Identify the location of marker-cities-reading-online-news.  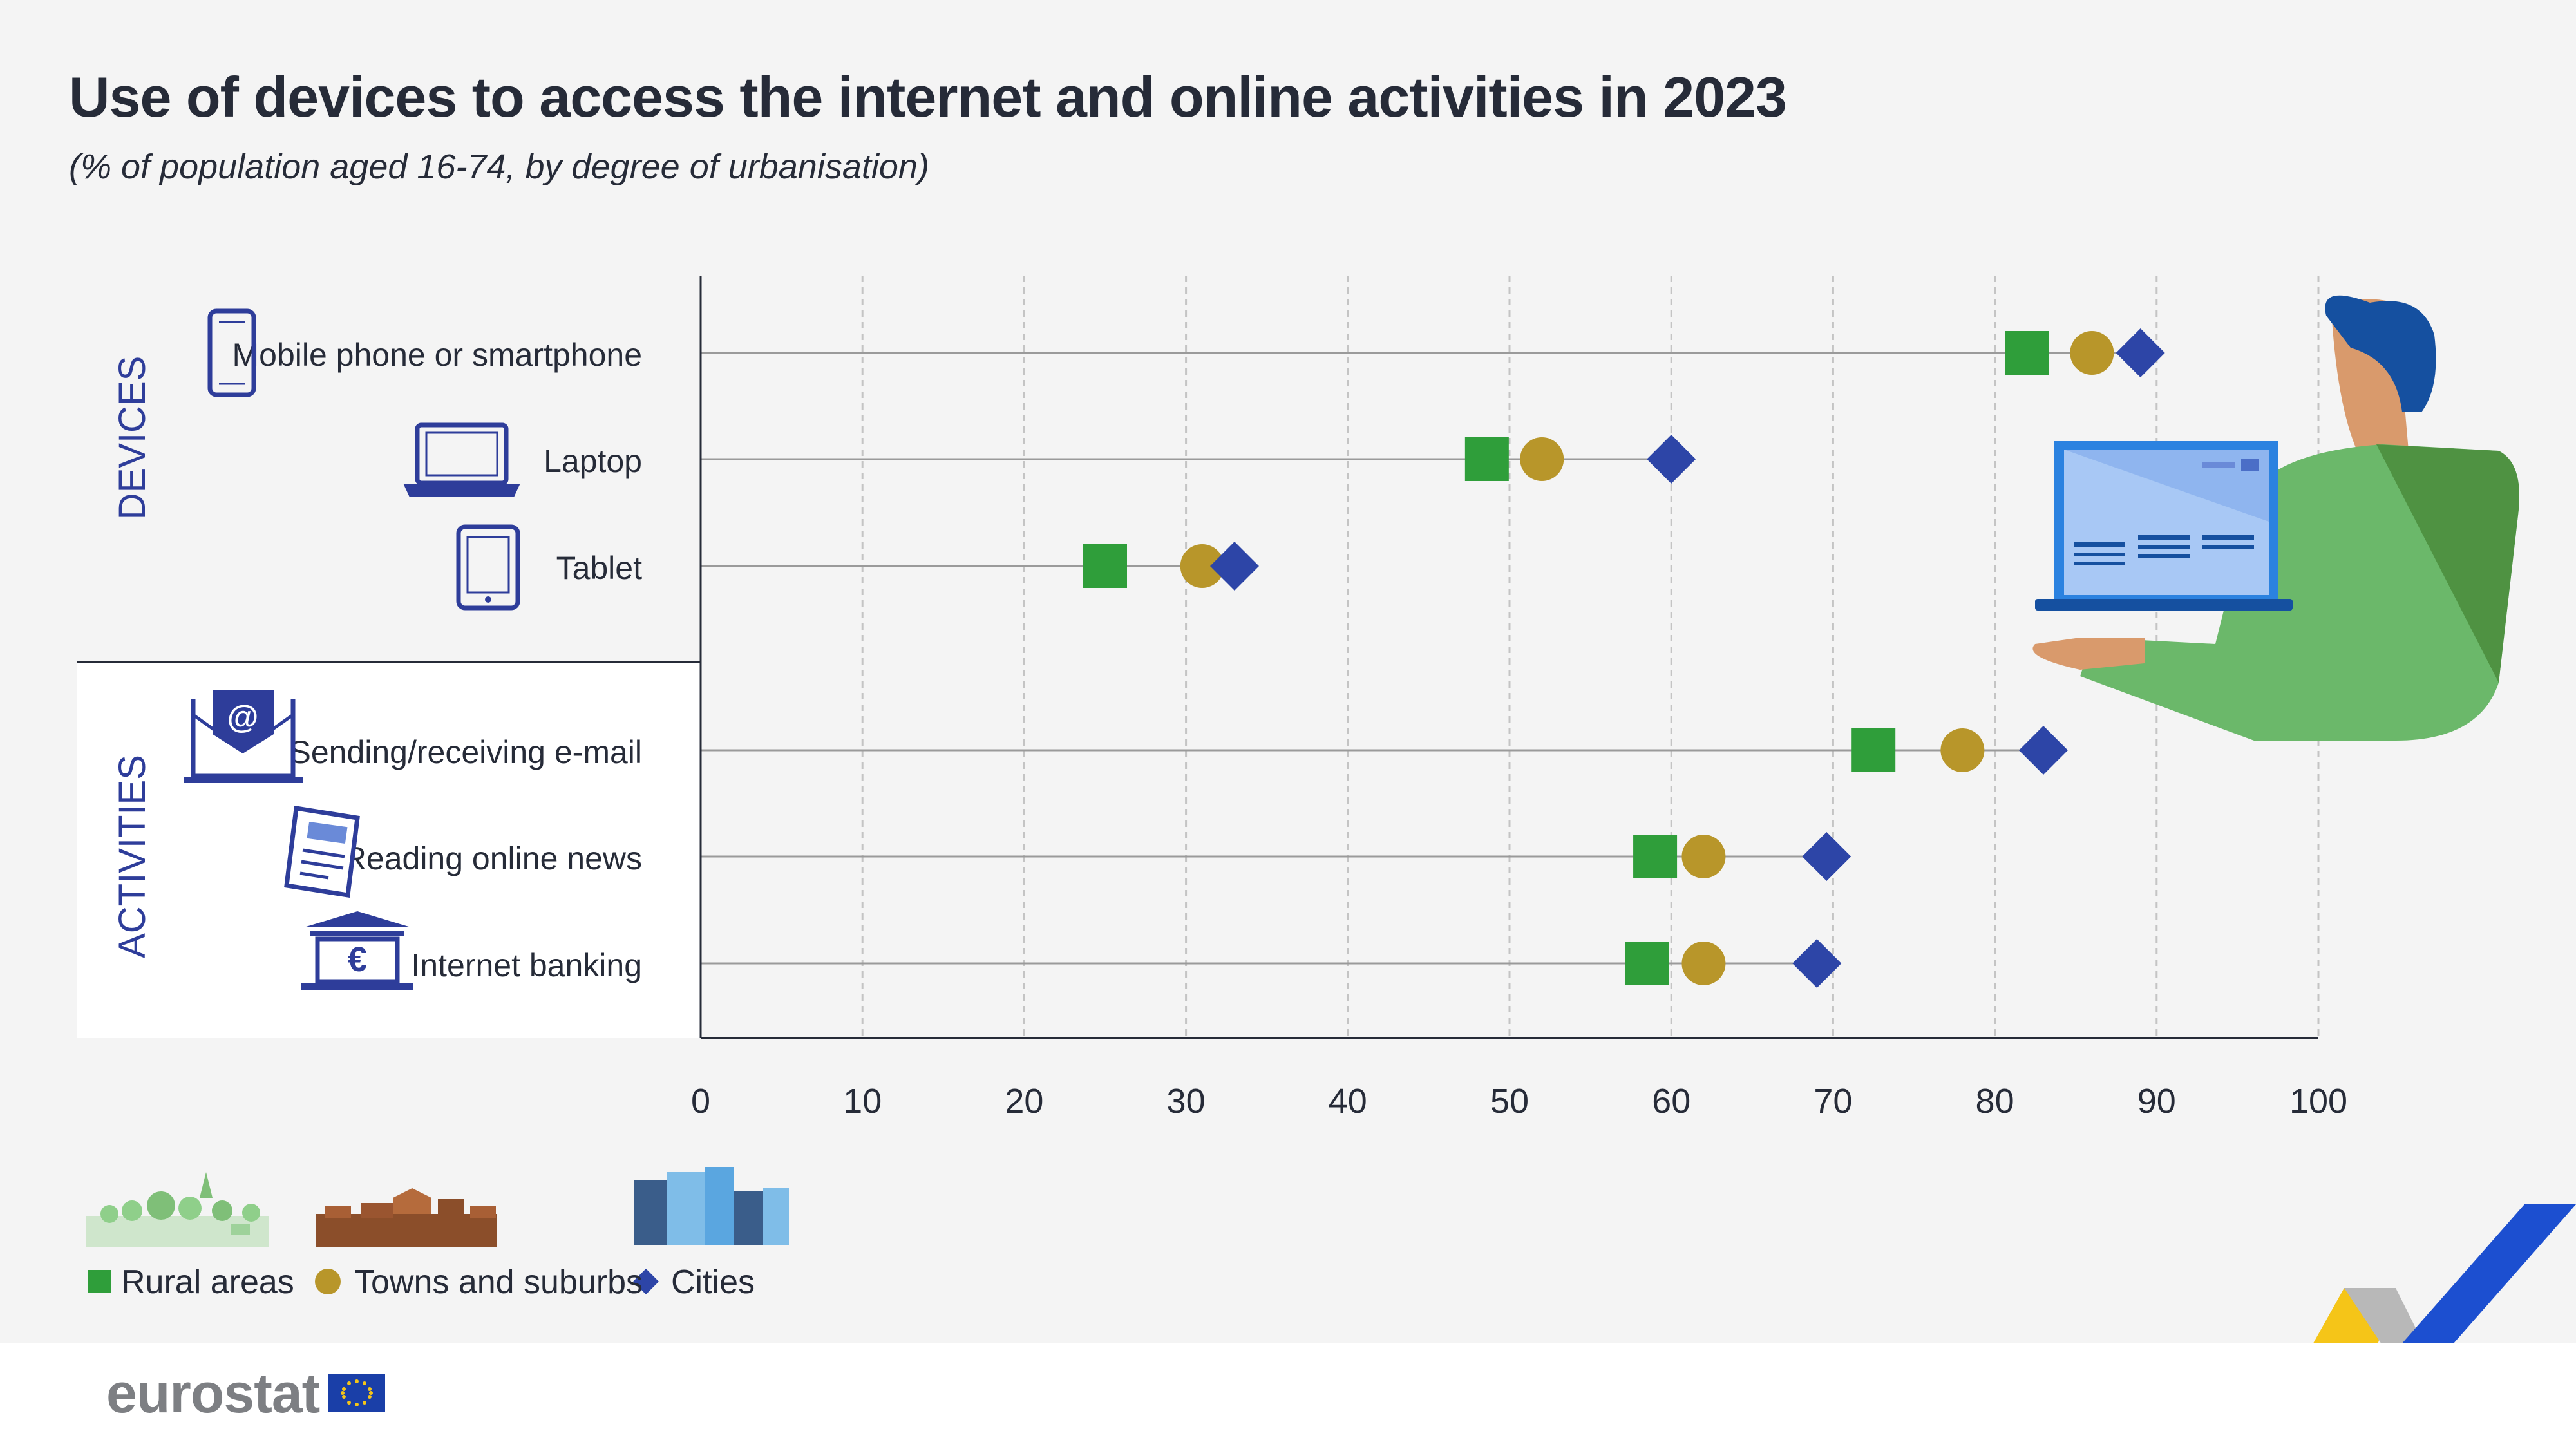
(1827, 856).